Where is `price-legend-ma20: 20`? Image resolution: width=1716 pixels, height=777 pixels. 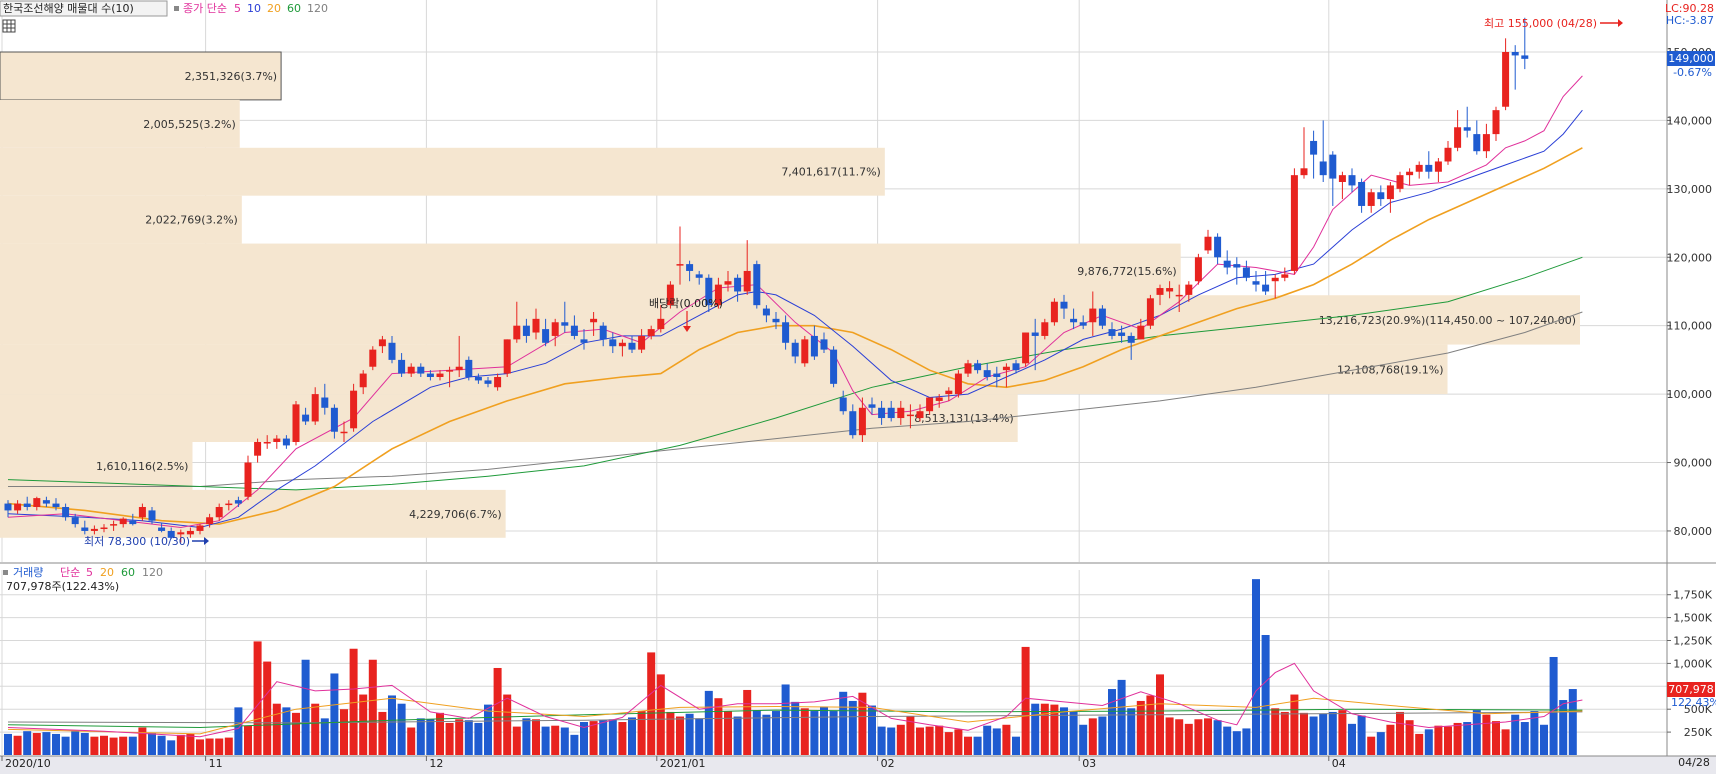 price-legend-ma20: 20 is located at coordinates (274, 8).